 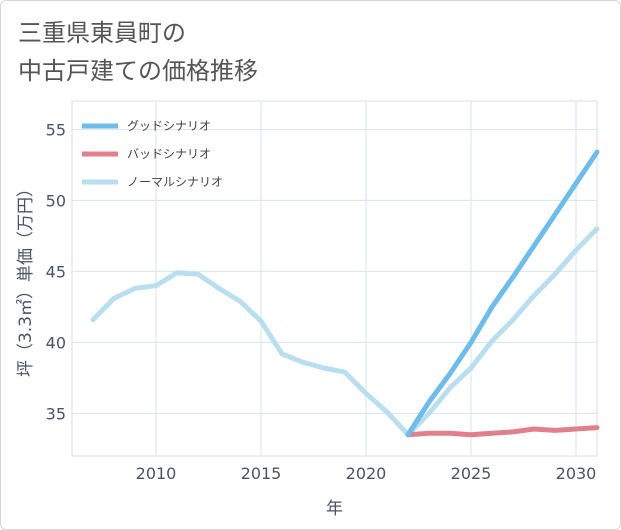 What do you see at coordinates (261, 473) in the screenshot?
I see `x-tick-label: 2015` at bounding box center [261, 473].